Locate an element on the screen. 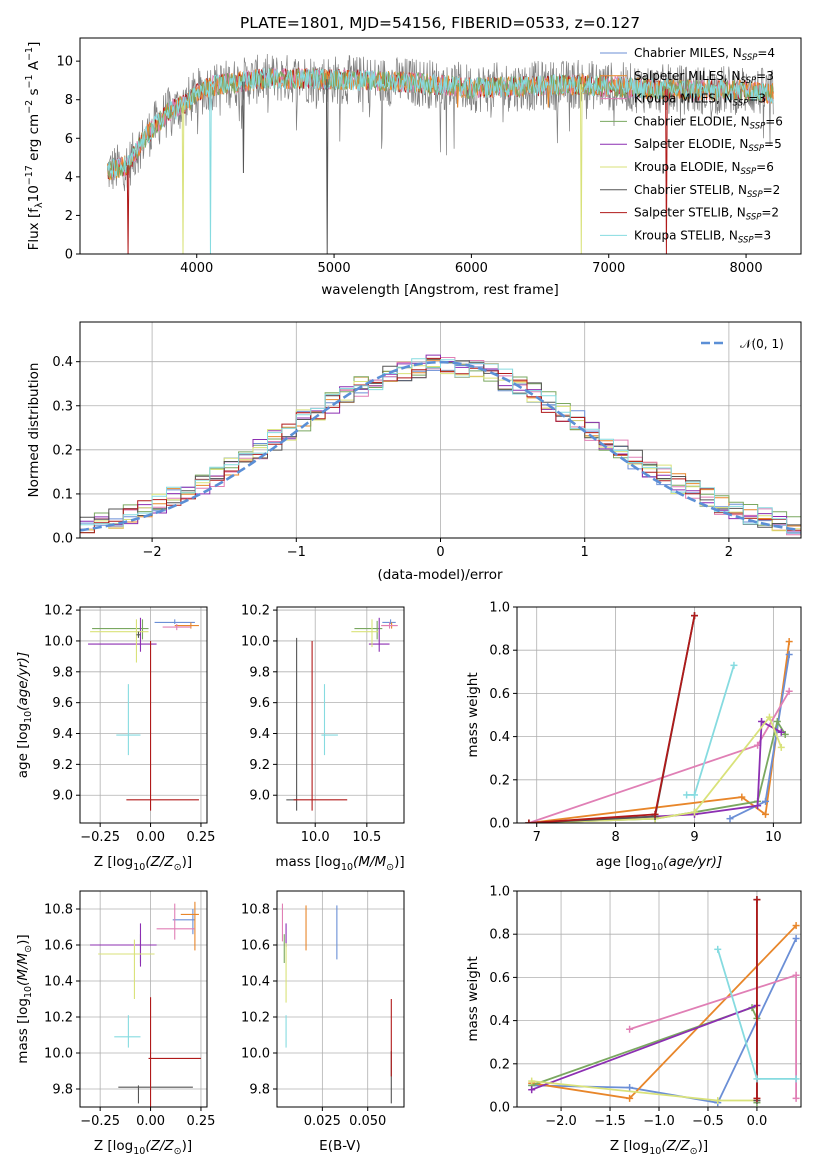 This screenshot has width=819, height=1170. legend-entry-part: =6 is located at coordinates (765, 167).